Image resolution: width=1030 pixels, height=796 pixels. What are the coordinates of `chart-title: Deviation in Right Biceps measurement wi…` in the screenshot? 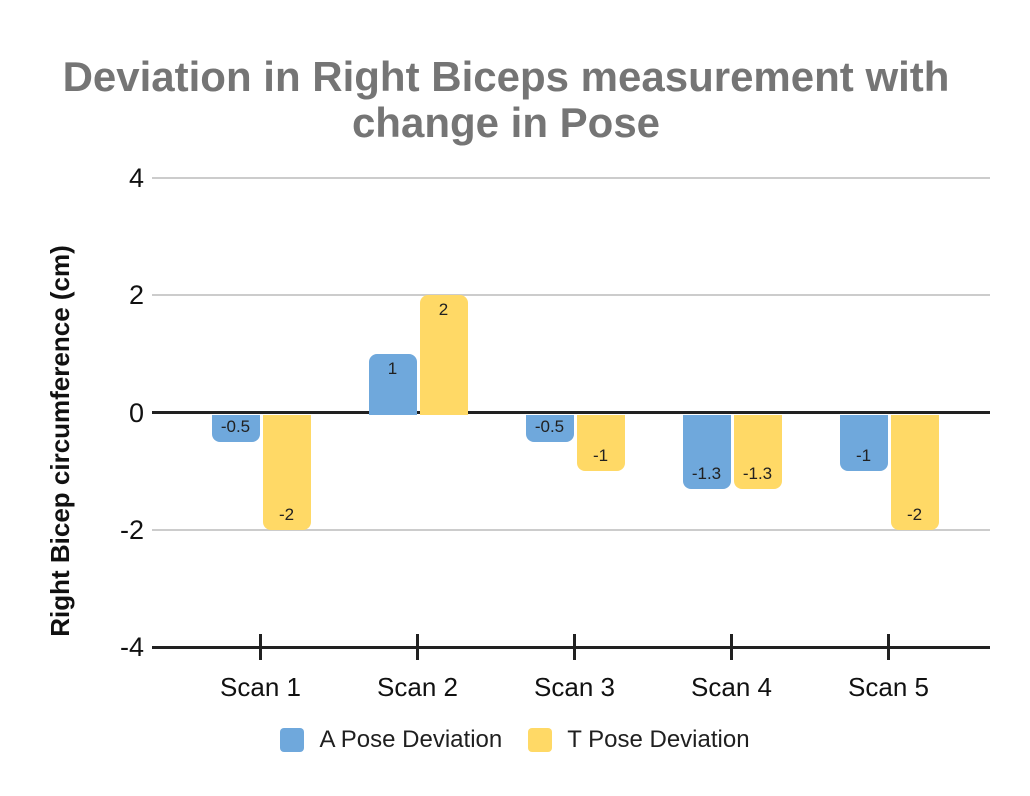 It's located at (506, 100).